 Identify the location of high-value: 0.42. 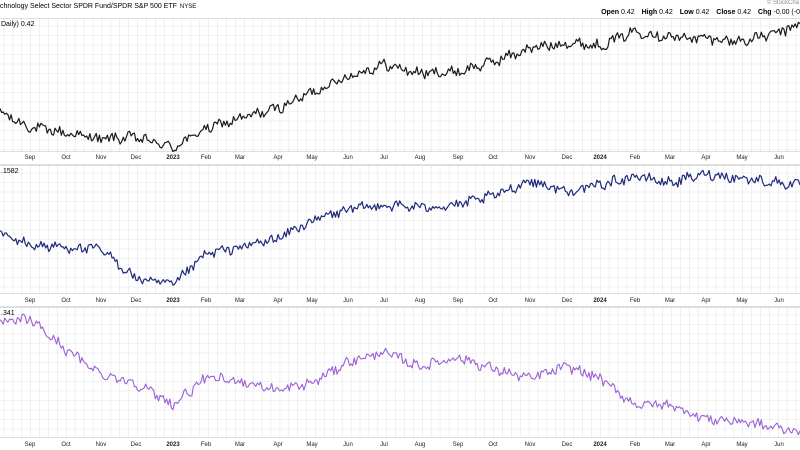
(666, 12).